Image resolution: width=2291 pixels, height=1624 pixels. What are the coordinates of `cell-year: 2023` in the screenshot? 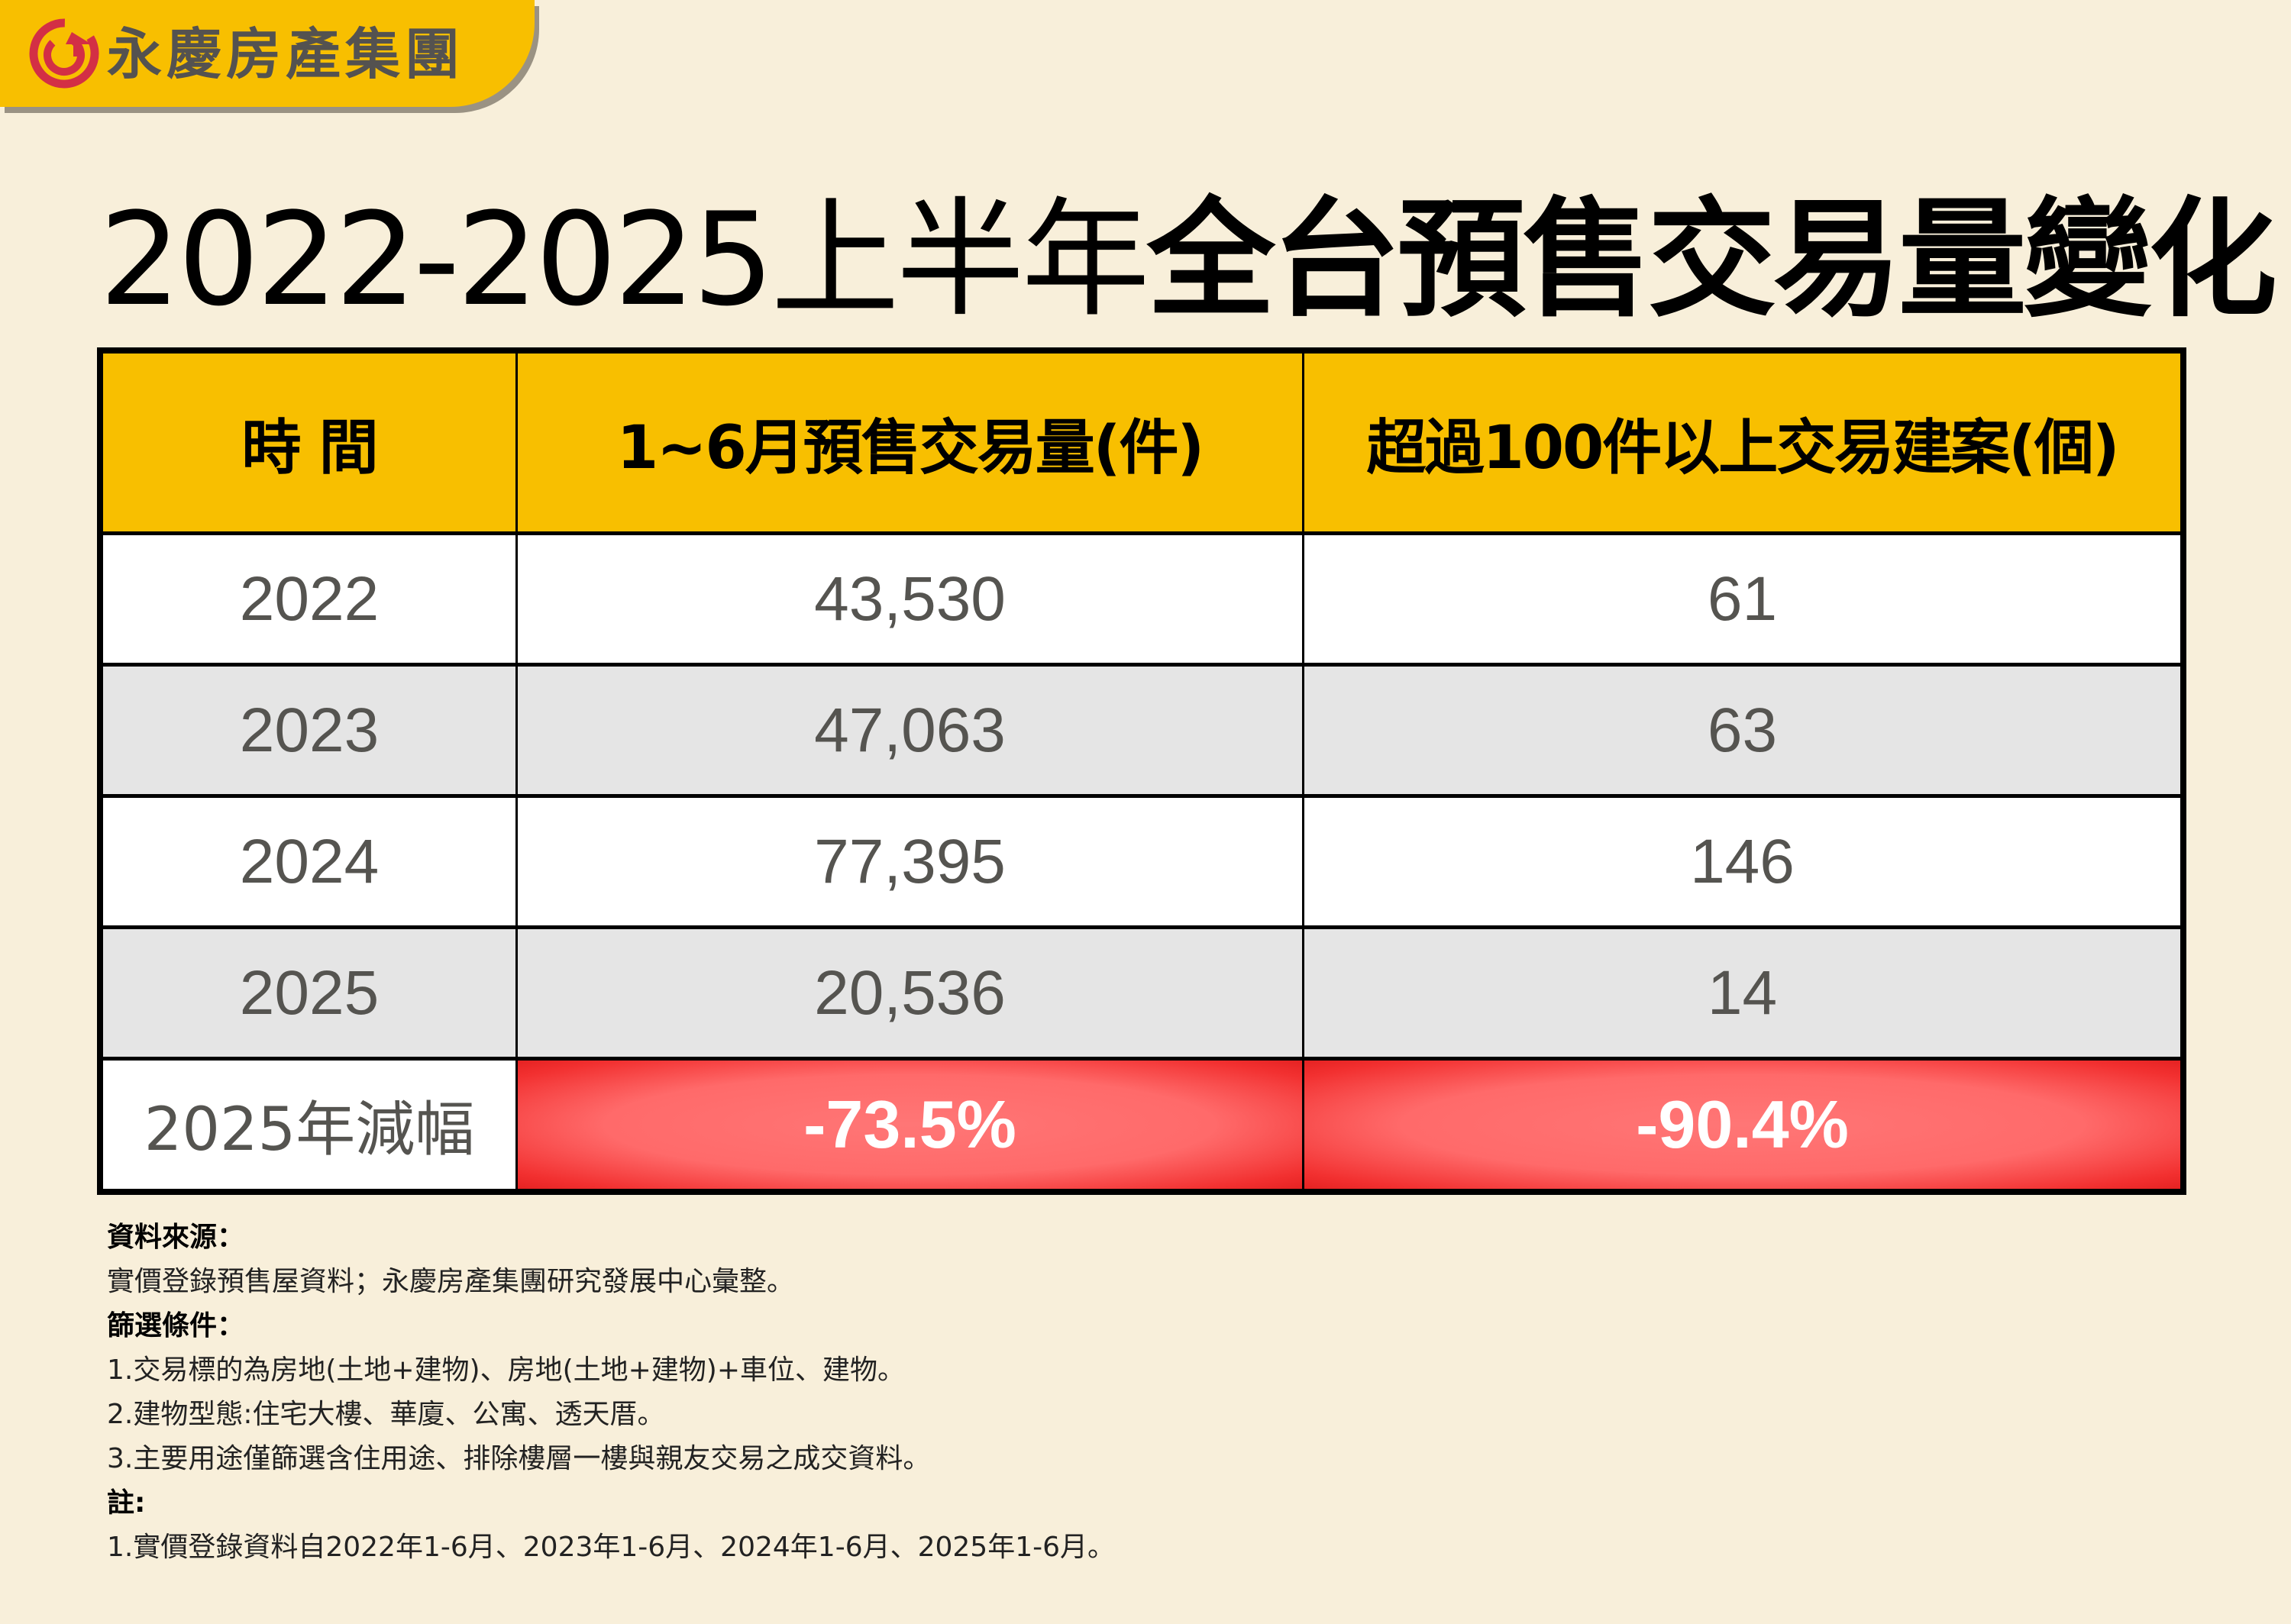 It's located at (310, 730).